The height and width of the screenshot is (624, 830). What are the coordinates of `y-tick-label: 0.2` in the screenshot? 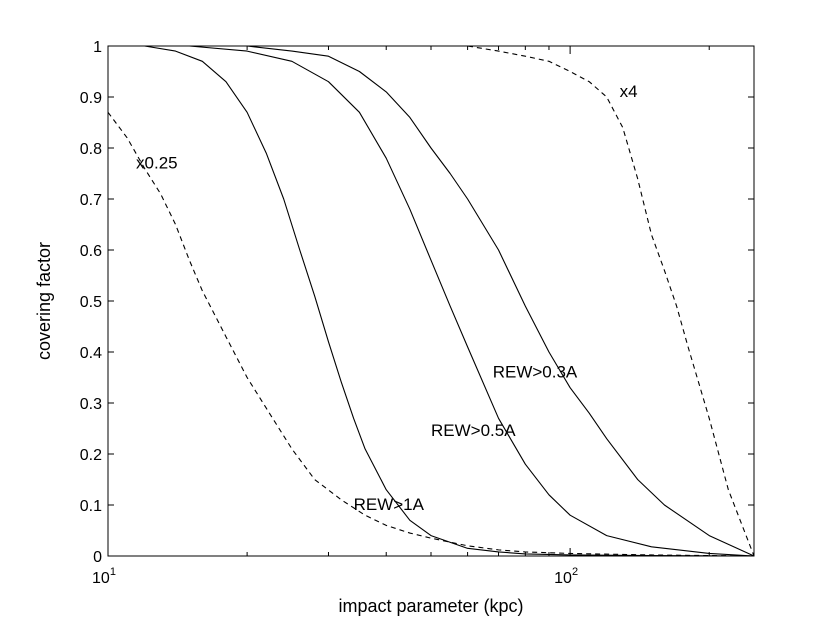 It's located at (91, 455).